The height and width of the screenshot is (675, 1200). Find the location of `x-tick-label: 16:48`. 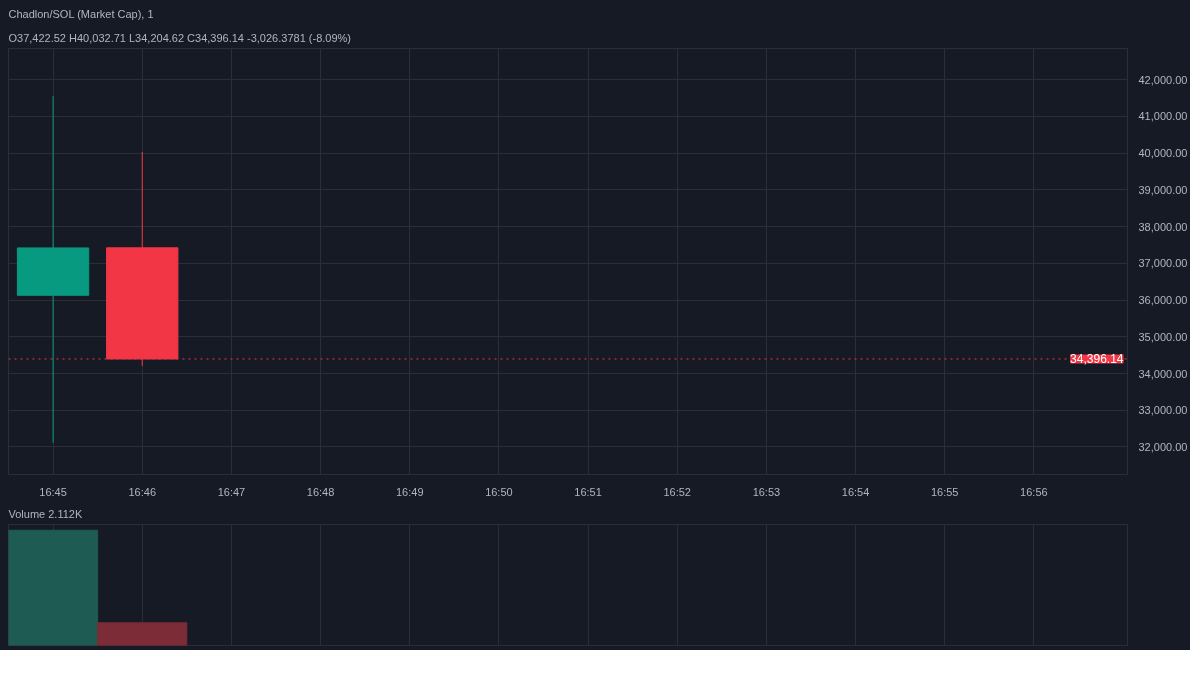

x-tick-label: 16:48 is located at coordinates (320, 491).